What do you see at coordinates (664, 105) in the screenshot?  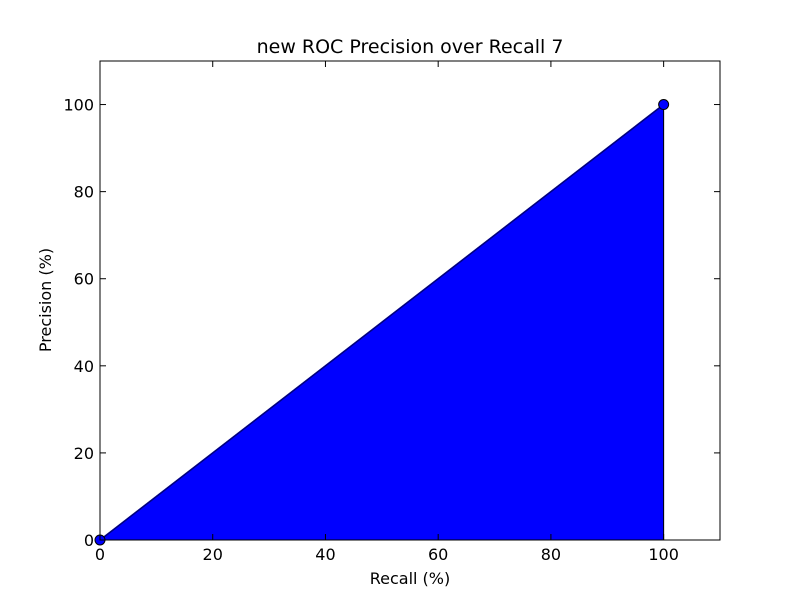 I see `series-0-point` at bounding box center [664, 105].